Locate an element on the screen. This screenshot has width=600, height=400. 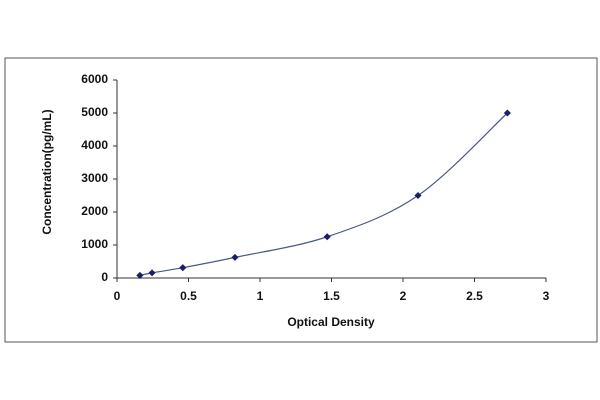
x-tick-label: 3 is located at coordinates (546, 296).